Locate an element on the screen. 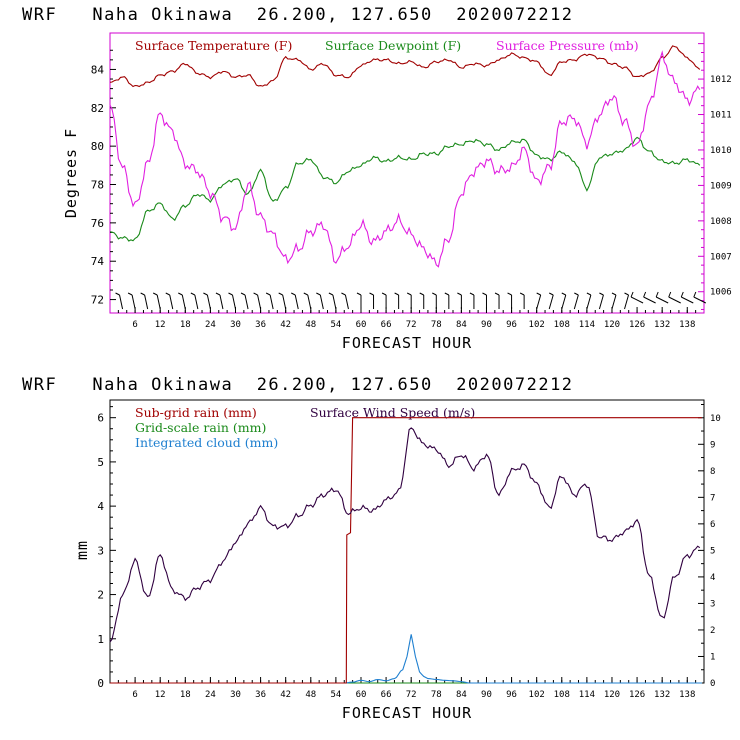 This screenshot has width=740, height=740. panel2-right-tick-label: 4 is located at coordinates (712, 578).